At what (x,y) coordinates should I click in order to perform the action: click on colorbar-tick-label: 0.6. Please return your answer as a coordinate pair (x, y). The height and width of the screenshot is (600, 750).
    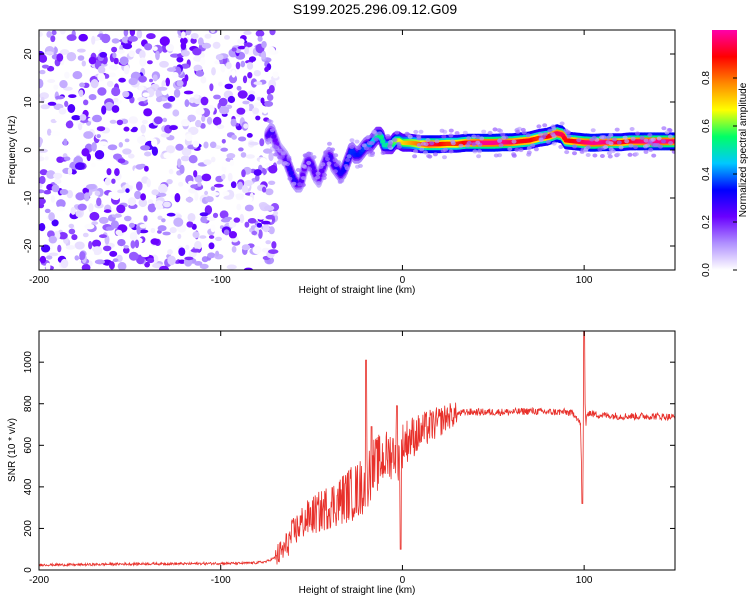
    Looking at the image, I should click on (706, 126).